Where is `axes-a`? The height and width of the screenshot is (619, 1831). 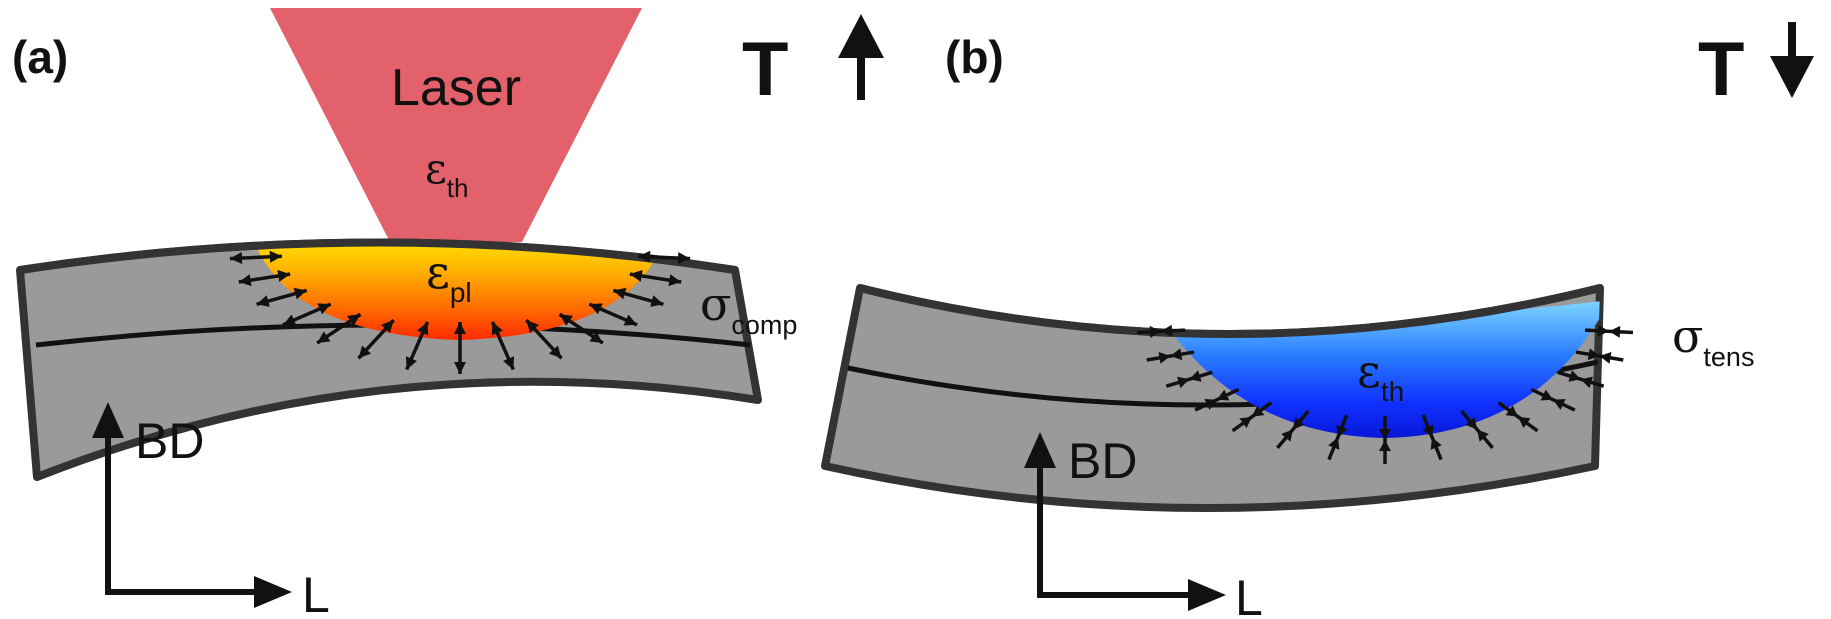 axes-a is located at coordinates (192, 505).